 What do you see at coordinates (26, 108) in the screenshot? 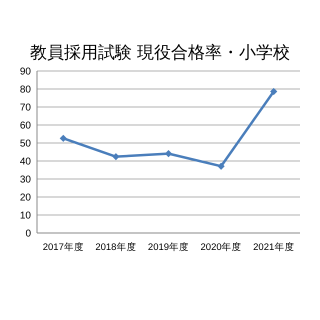
I see `y-tick-label: 70` at bounding box center [26, 108].